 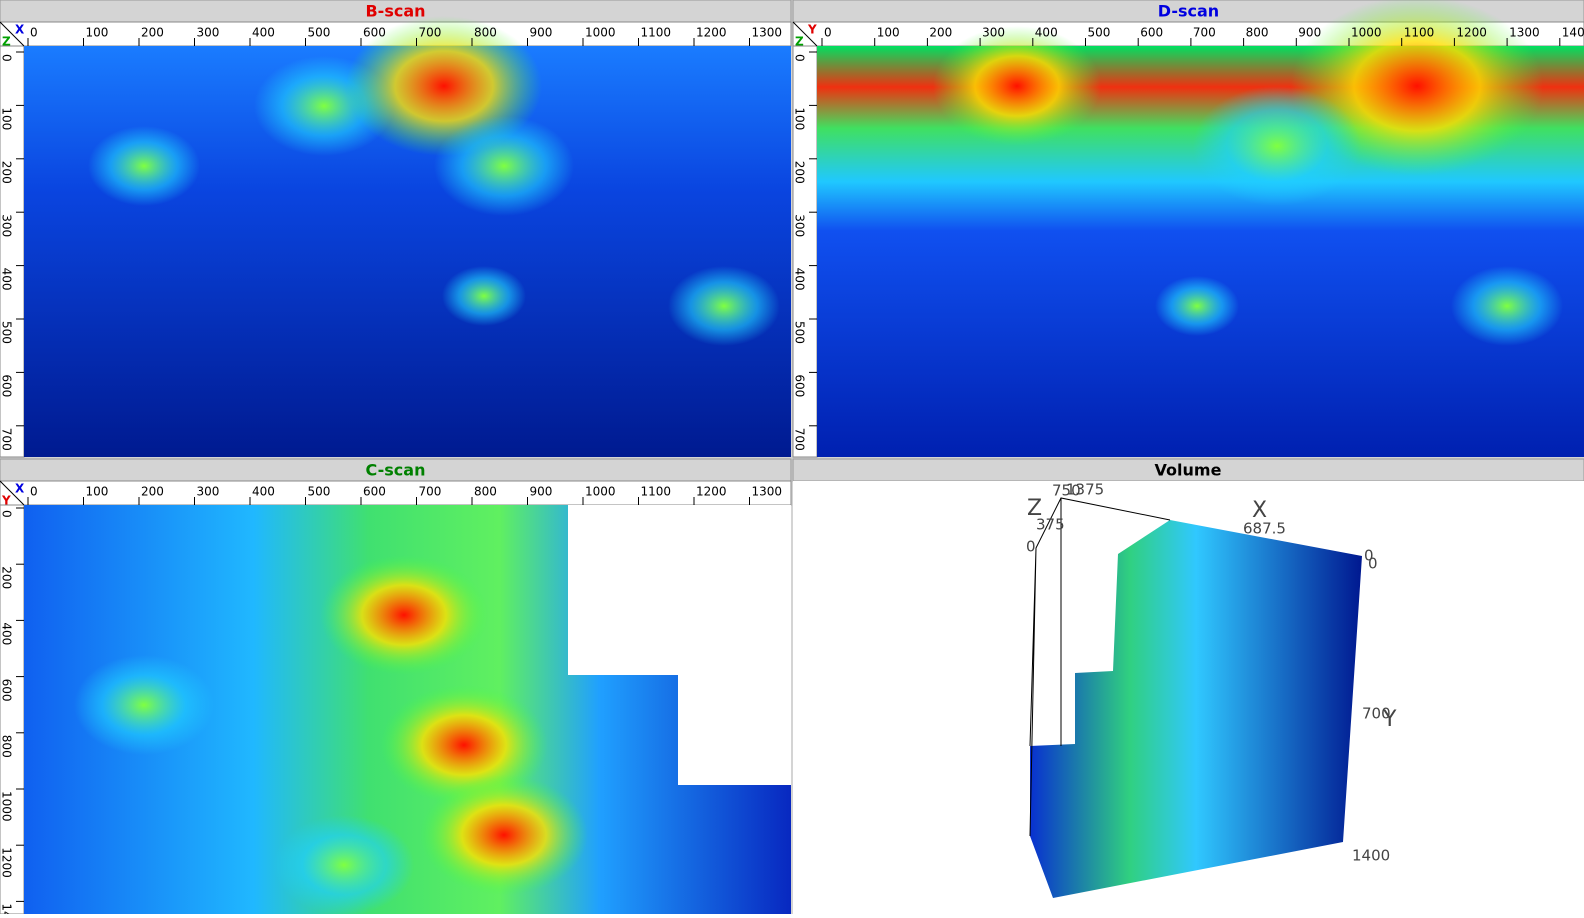 I want to click on panel-title: B-scan, so click(x=395, y=11).